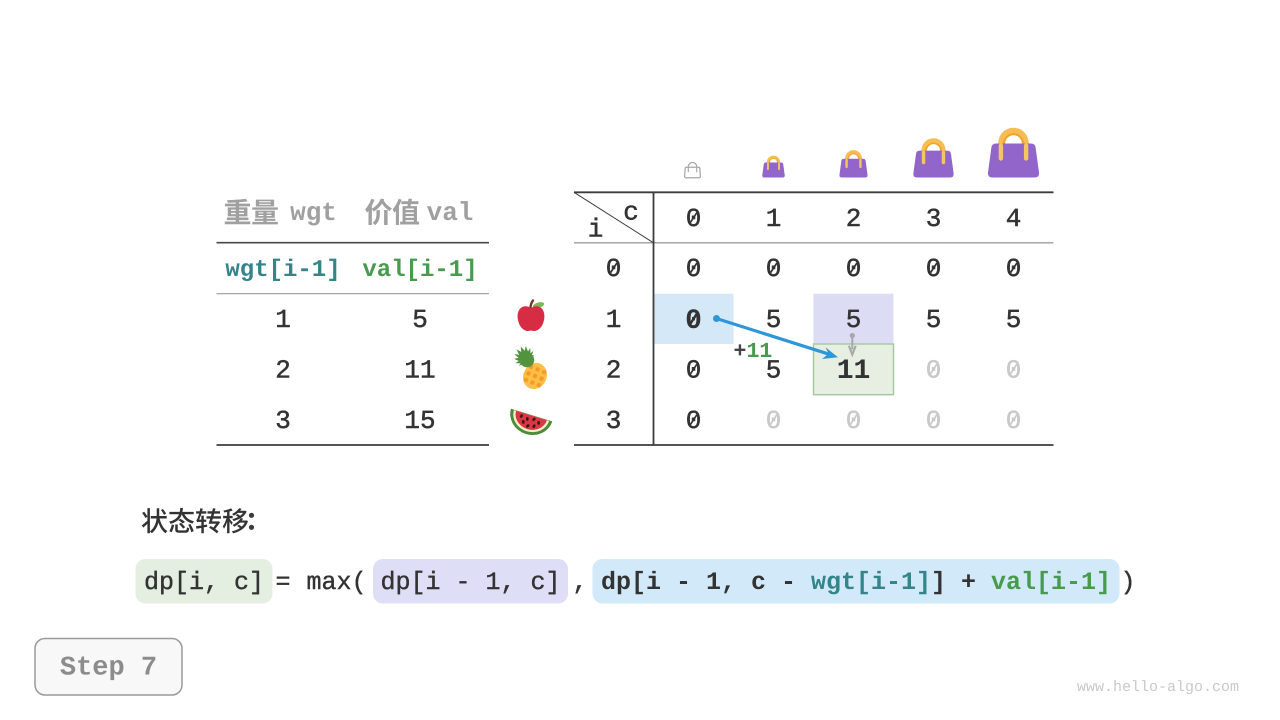 This screenshot has width=1280, height=720. What do you see at coordinates (1158, 687) in the screenshot?
I see `svg-text: www.hello-algo.com` at bounding box center [1158, 687].